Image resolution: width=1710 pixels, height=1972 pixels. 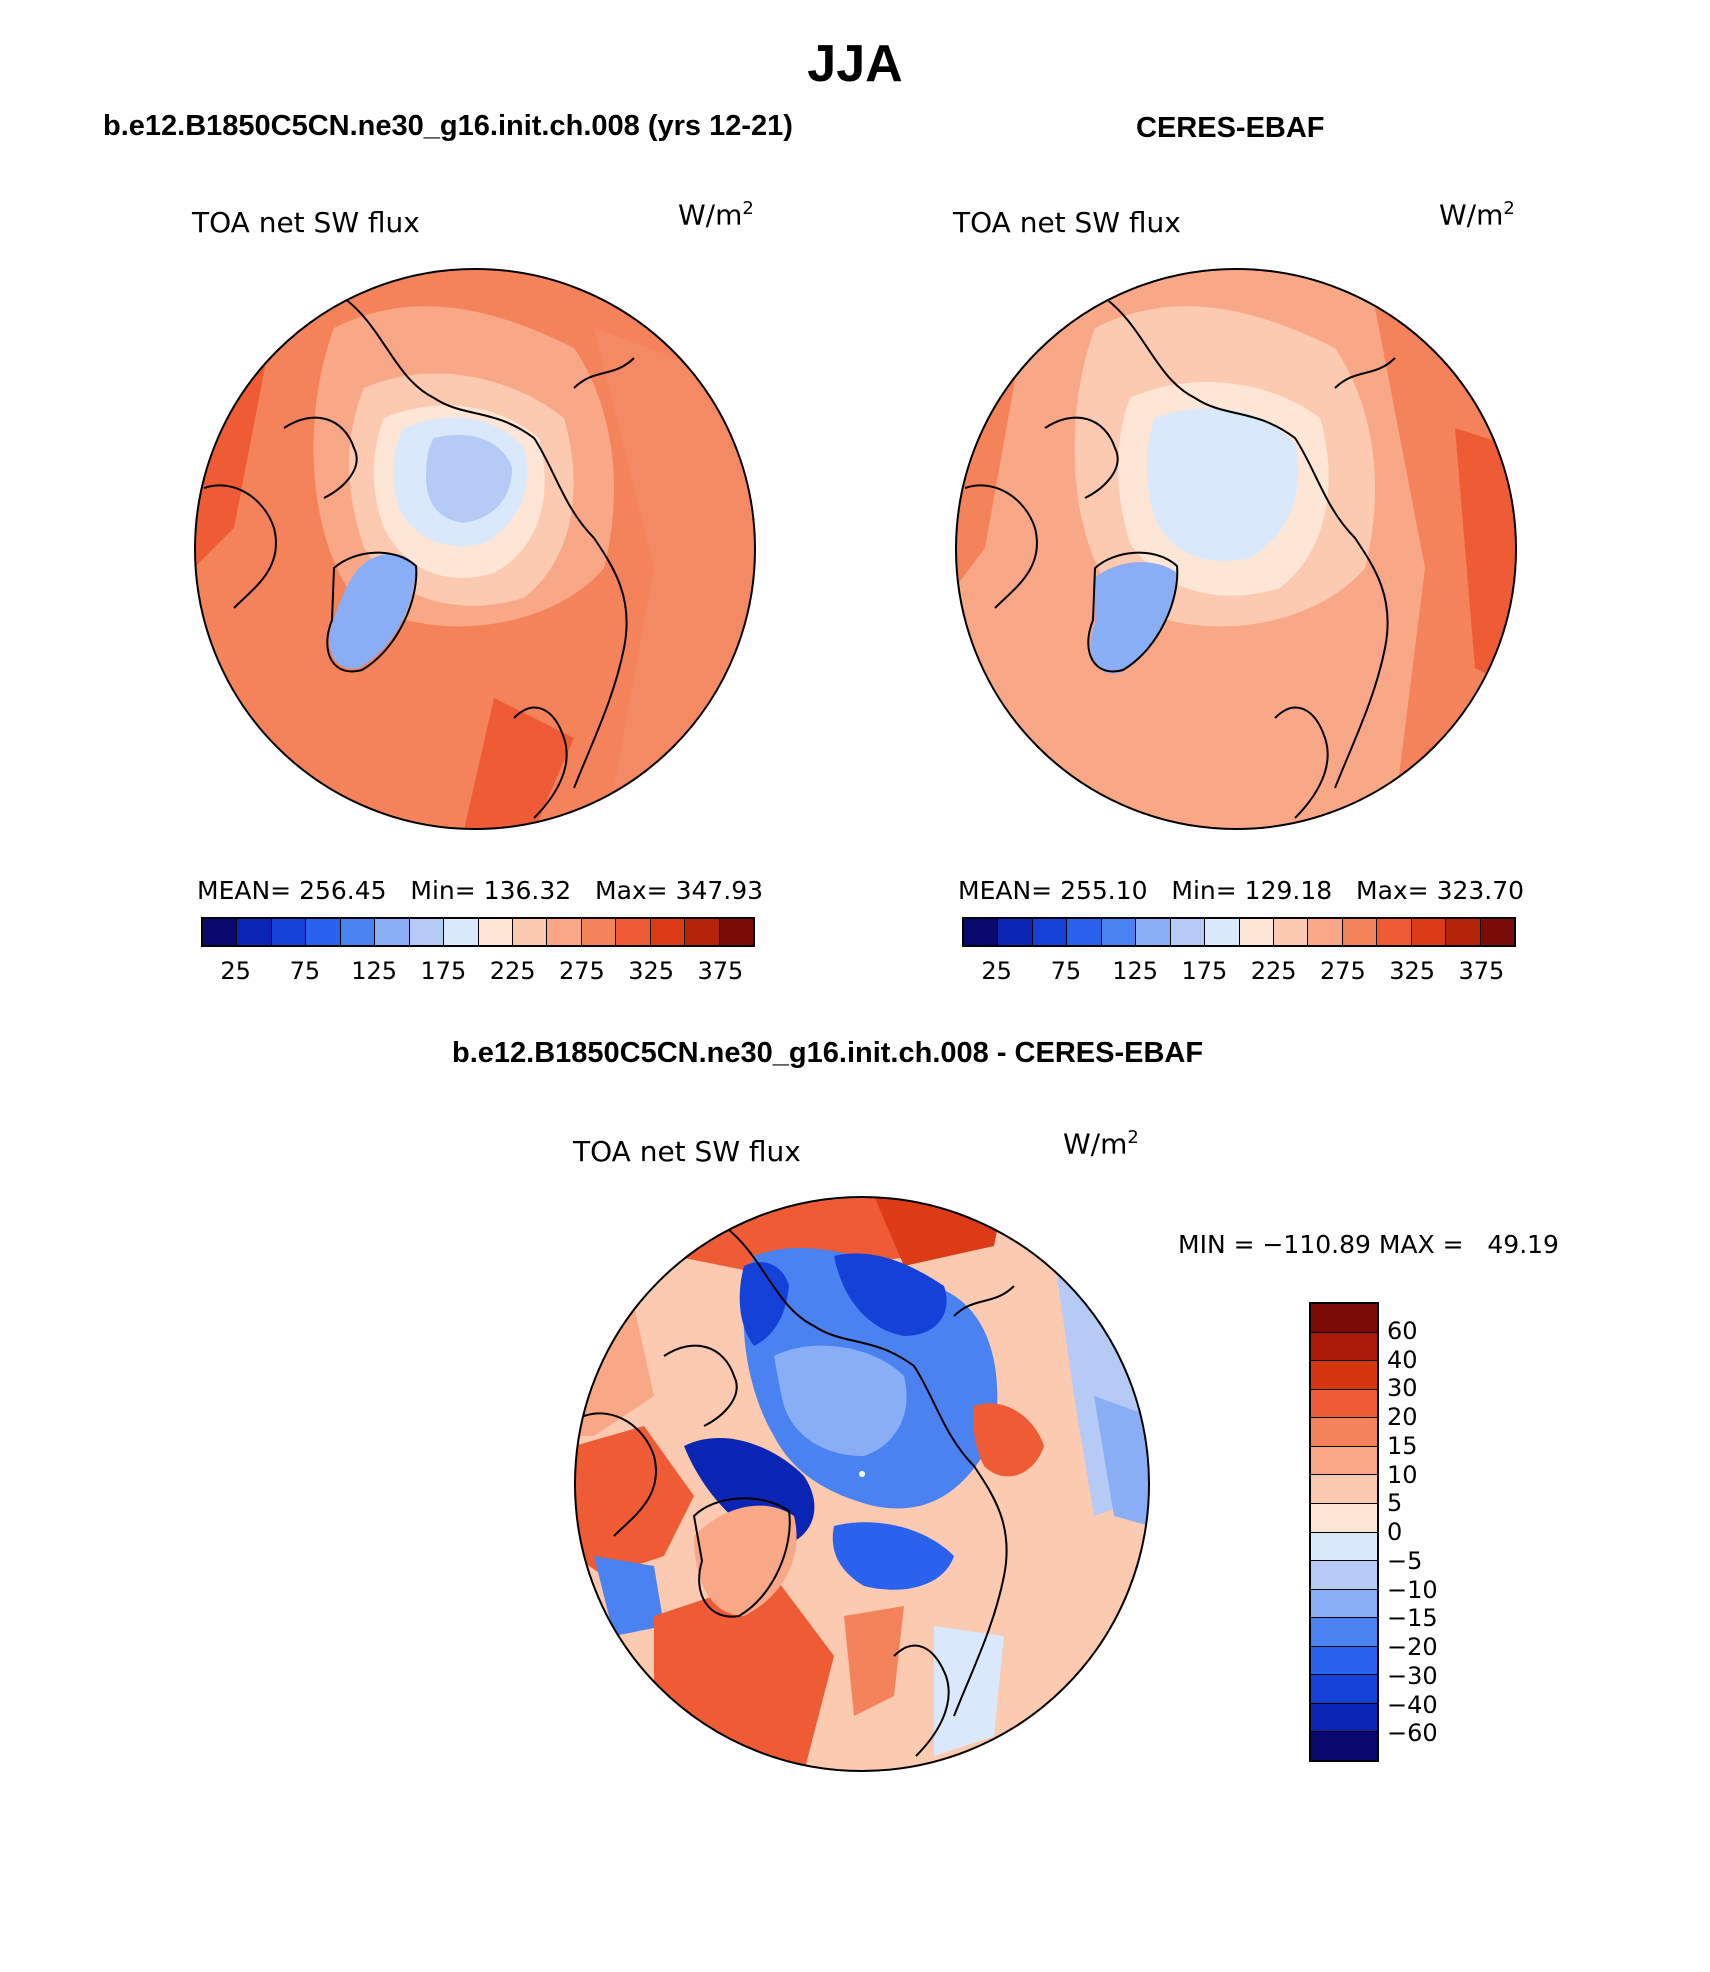 I want to click on plot-label-obs: TOA net SW flux, so click(x=1067, y=222).